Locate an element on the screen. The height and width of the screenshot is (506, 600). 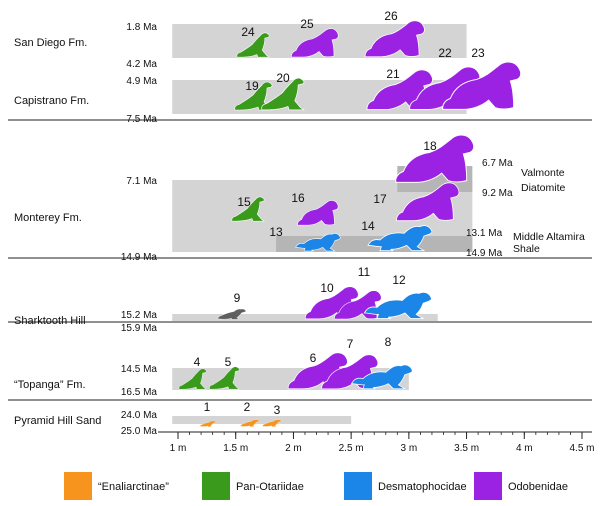
taxon-number: 18 is located at coordinates (430, 146).